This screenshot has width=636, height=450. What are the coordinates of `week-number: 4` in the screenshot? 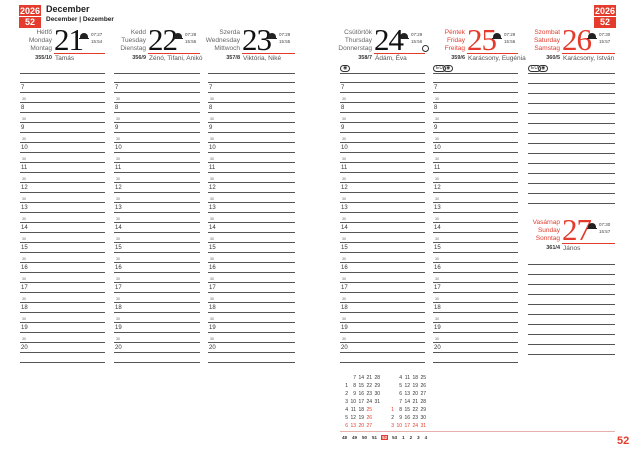 It's located at (426, 437).